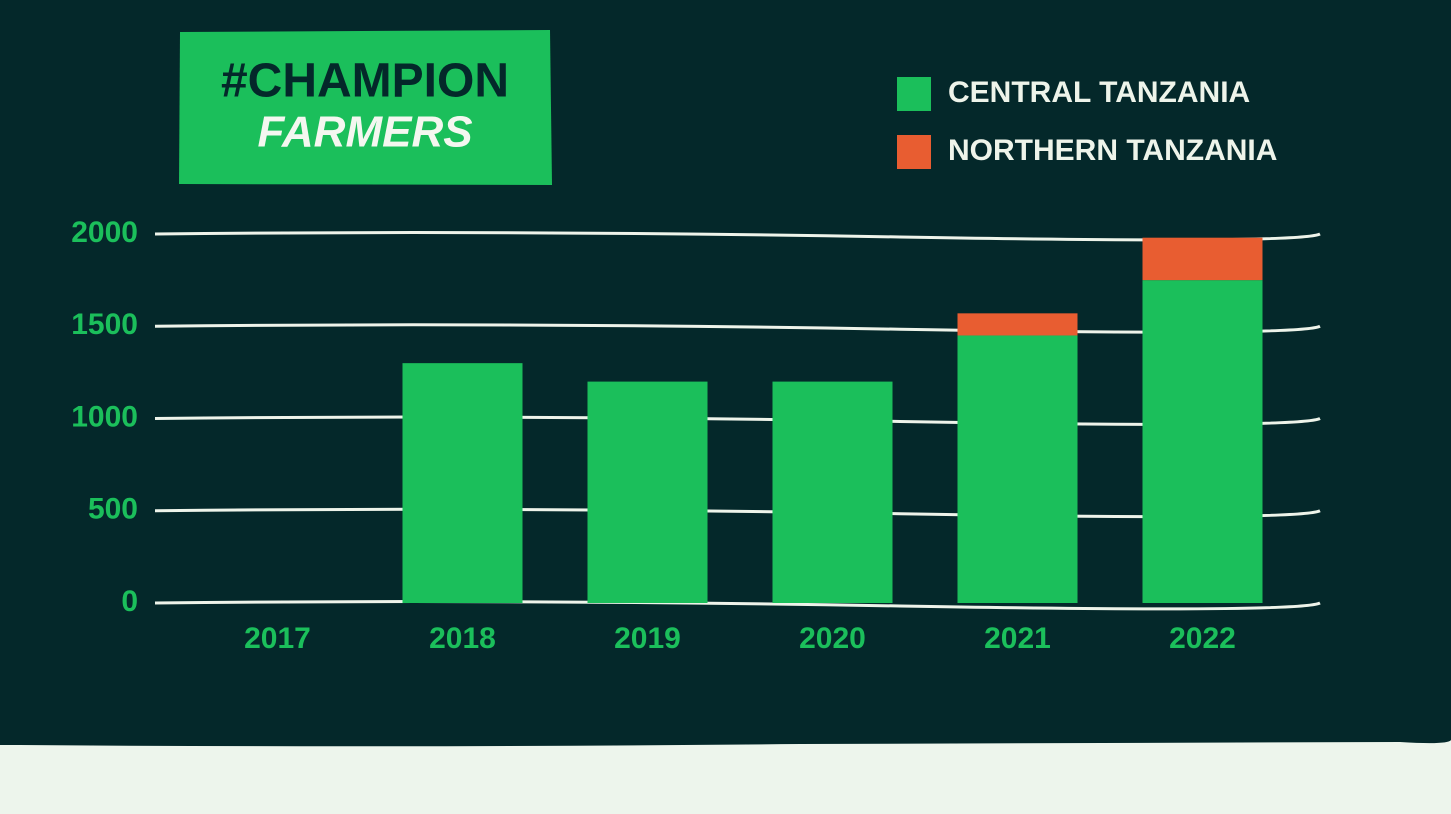  Describe the element at coordinates (365, 81) in the screenshot. I see `logo-line1: #CHAMPION` at that location.